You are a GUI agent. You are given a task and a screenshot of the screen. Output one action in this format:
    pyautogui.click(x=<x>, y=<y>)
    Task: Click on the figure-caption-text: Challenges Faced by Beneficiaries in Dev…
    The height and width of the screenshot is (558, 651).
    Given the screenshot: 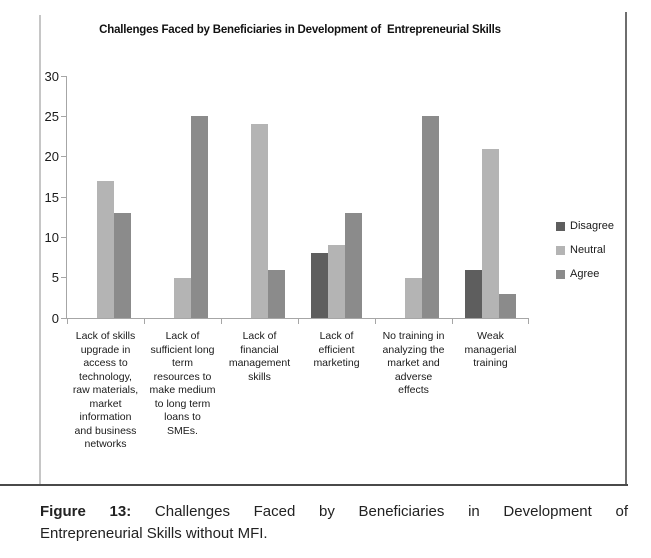 What is the action you would take?
    pyautogui.click(x=391, y=511)
    